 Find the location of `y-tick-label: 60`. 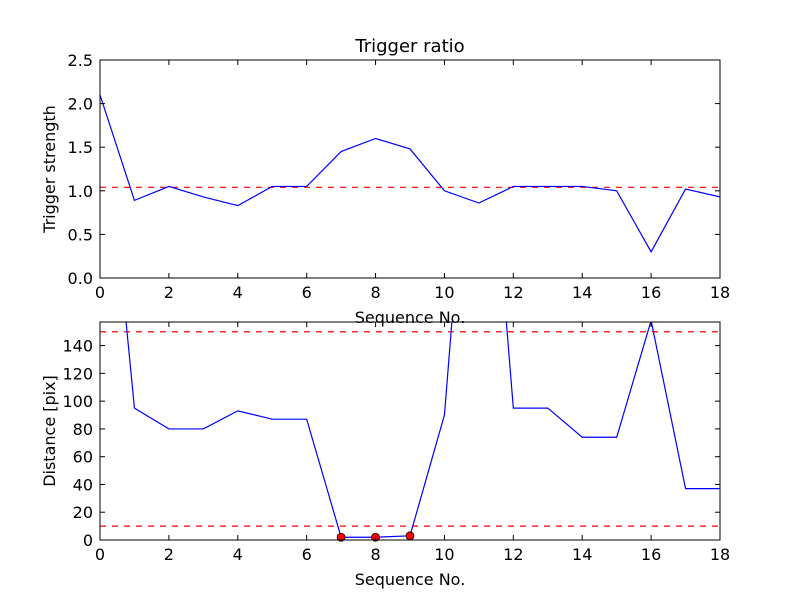

y-tick-label: 60 is located at coordinates (83, 457).